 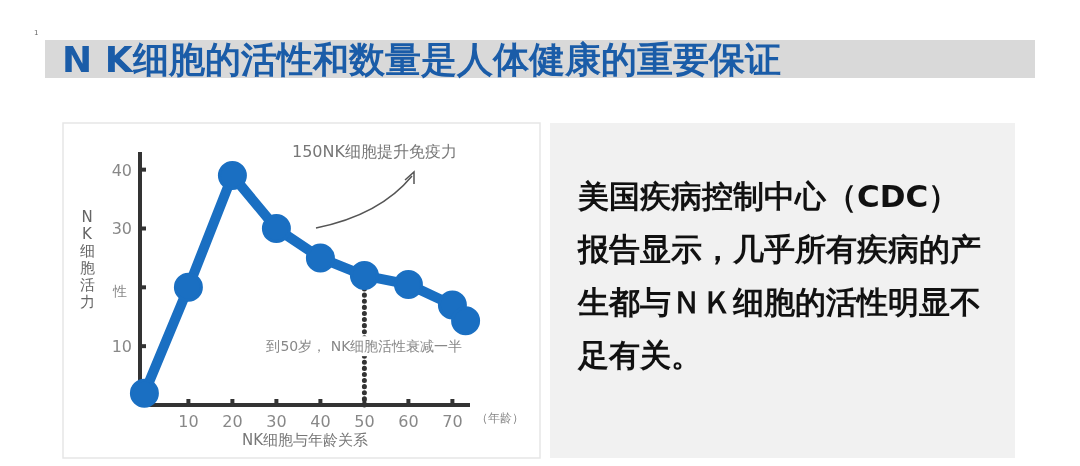 I want to click on y-axis-title: NK细胞活力, so click(x=87, y=259).